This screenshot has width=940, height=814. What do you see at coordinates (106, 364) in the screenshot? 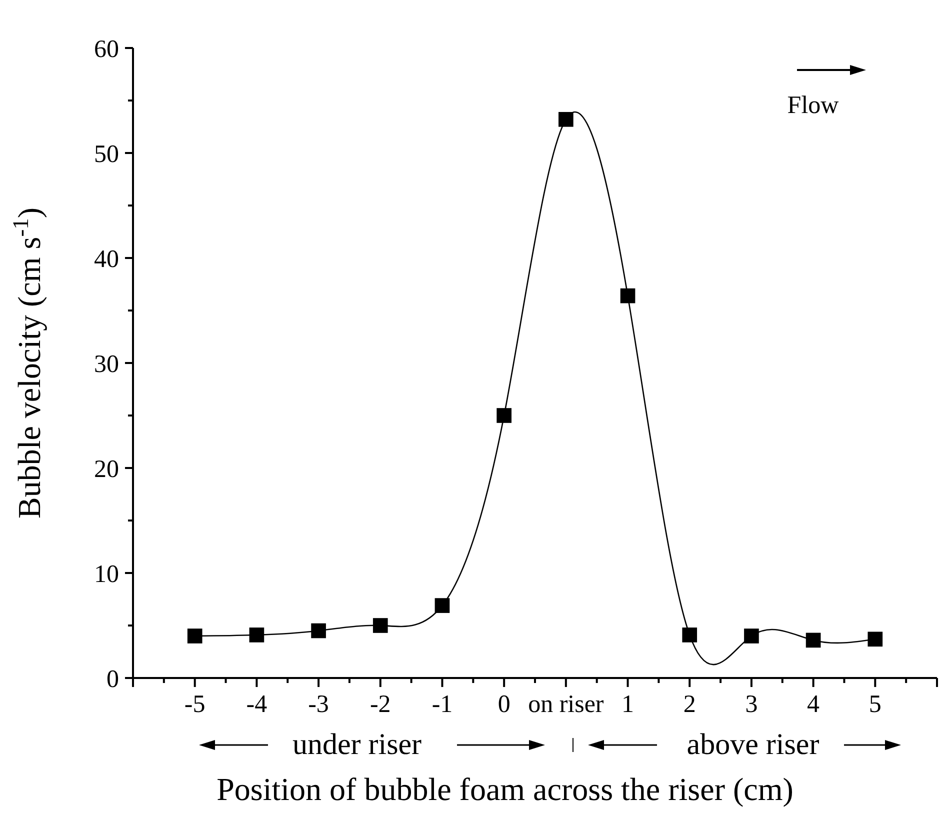
I see `y-tick-label: 30` at bounding box center [106, 364].